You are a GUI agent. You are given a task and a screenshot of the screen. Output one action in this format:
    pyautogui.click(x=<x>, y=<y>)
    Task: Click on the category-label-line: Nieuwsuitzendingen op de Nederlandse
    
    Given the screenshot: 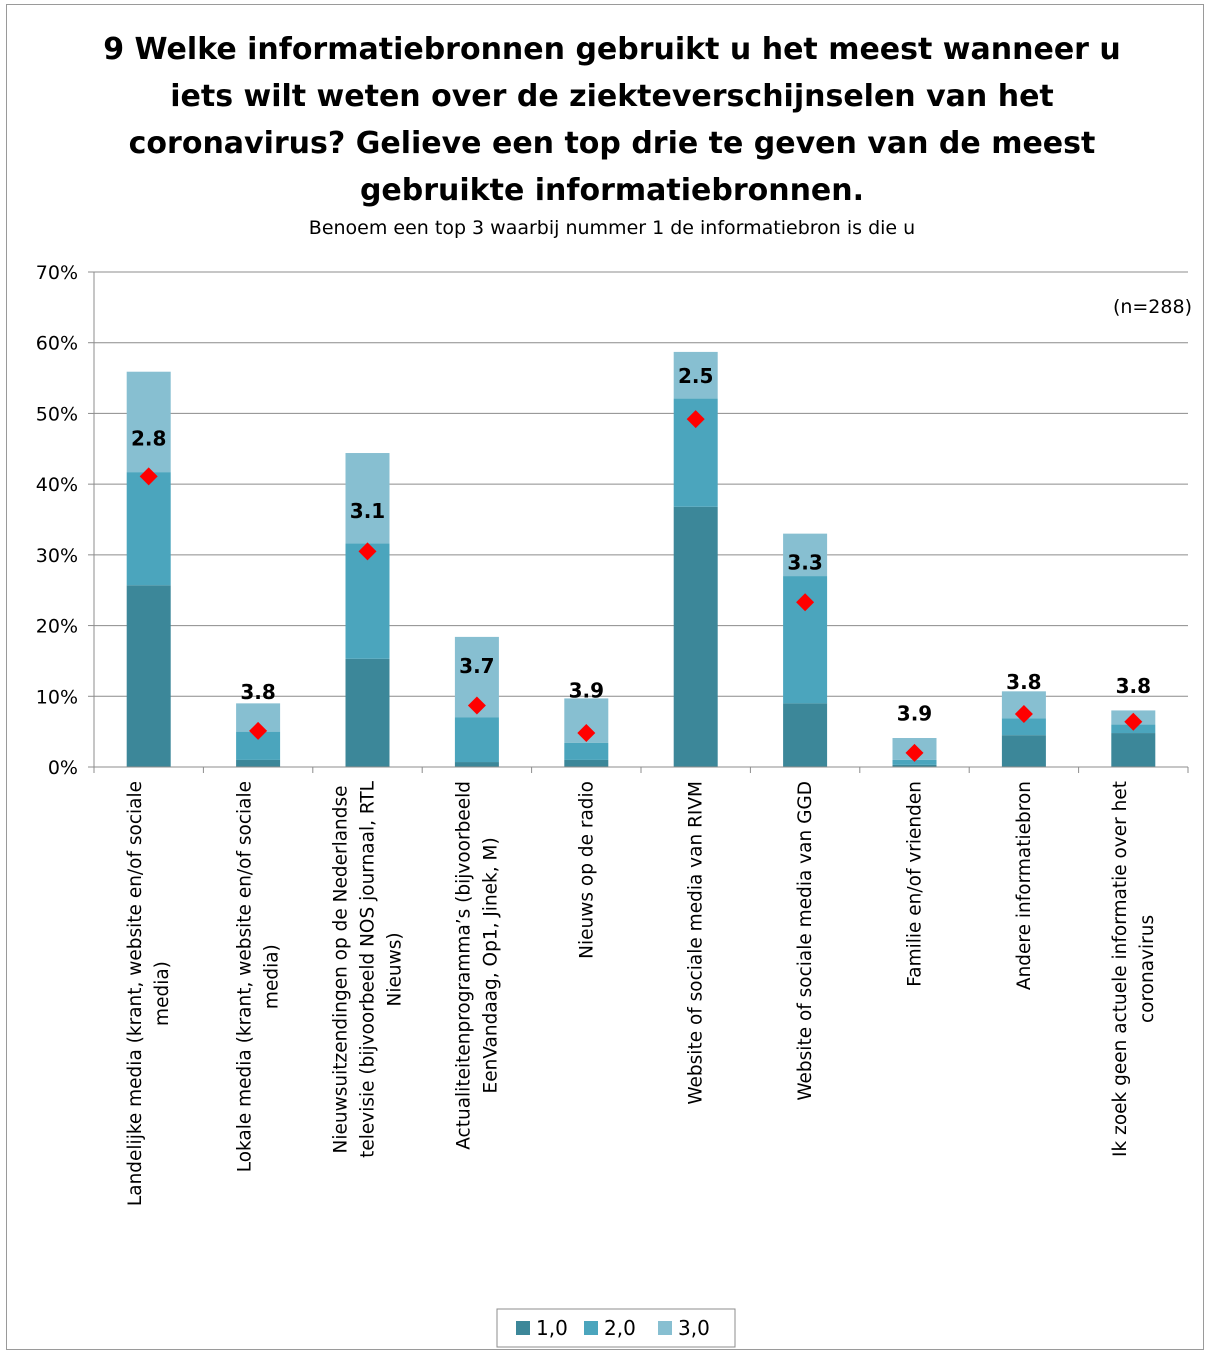 What is the action you would take?
    pyautogui.click(x=341, y=969)
    